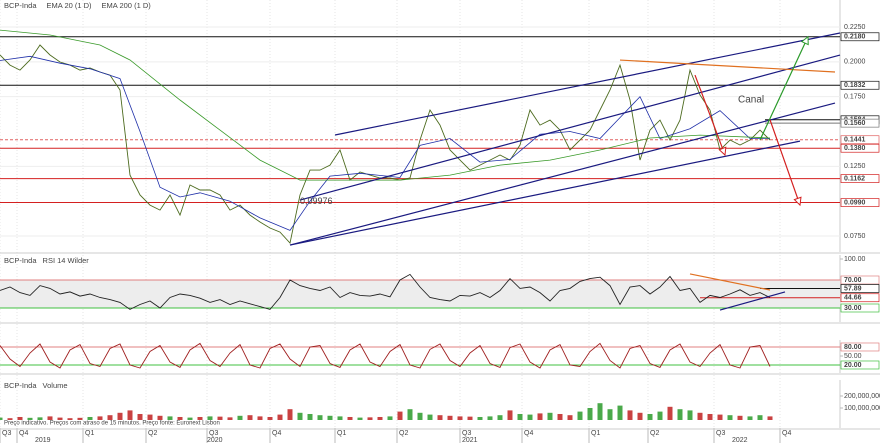 The height and width of the screenshot is (443, 880). Describe the element at coordinates (853, 356) in the screenshot. I see `y-tick-label: 50.00` at that location.